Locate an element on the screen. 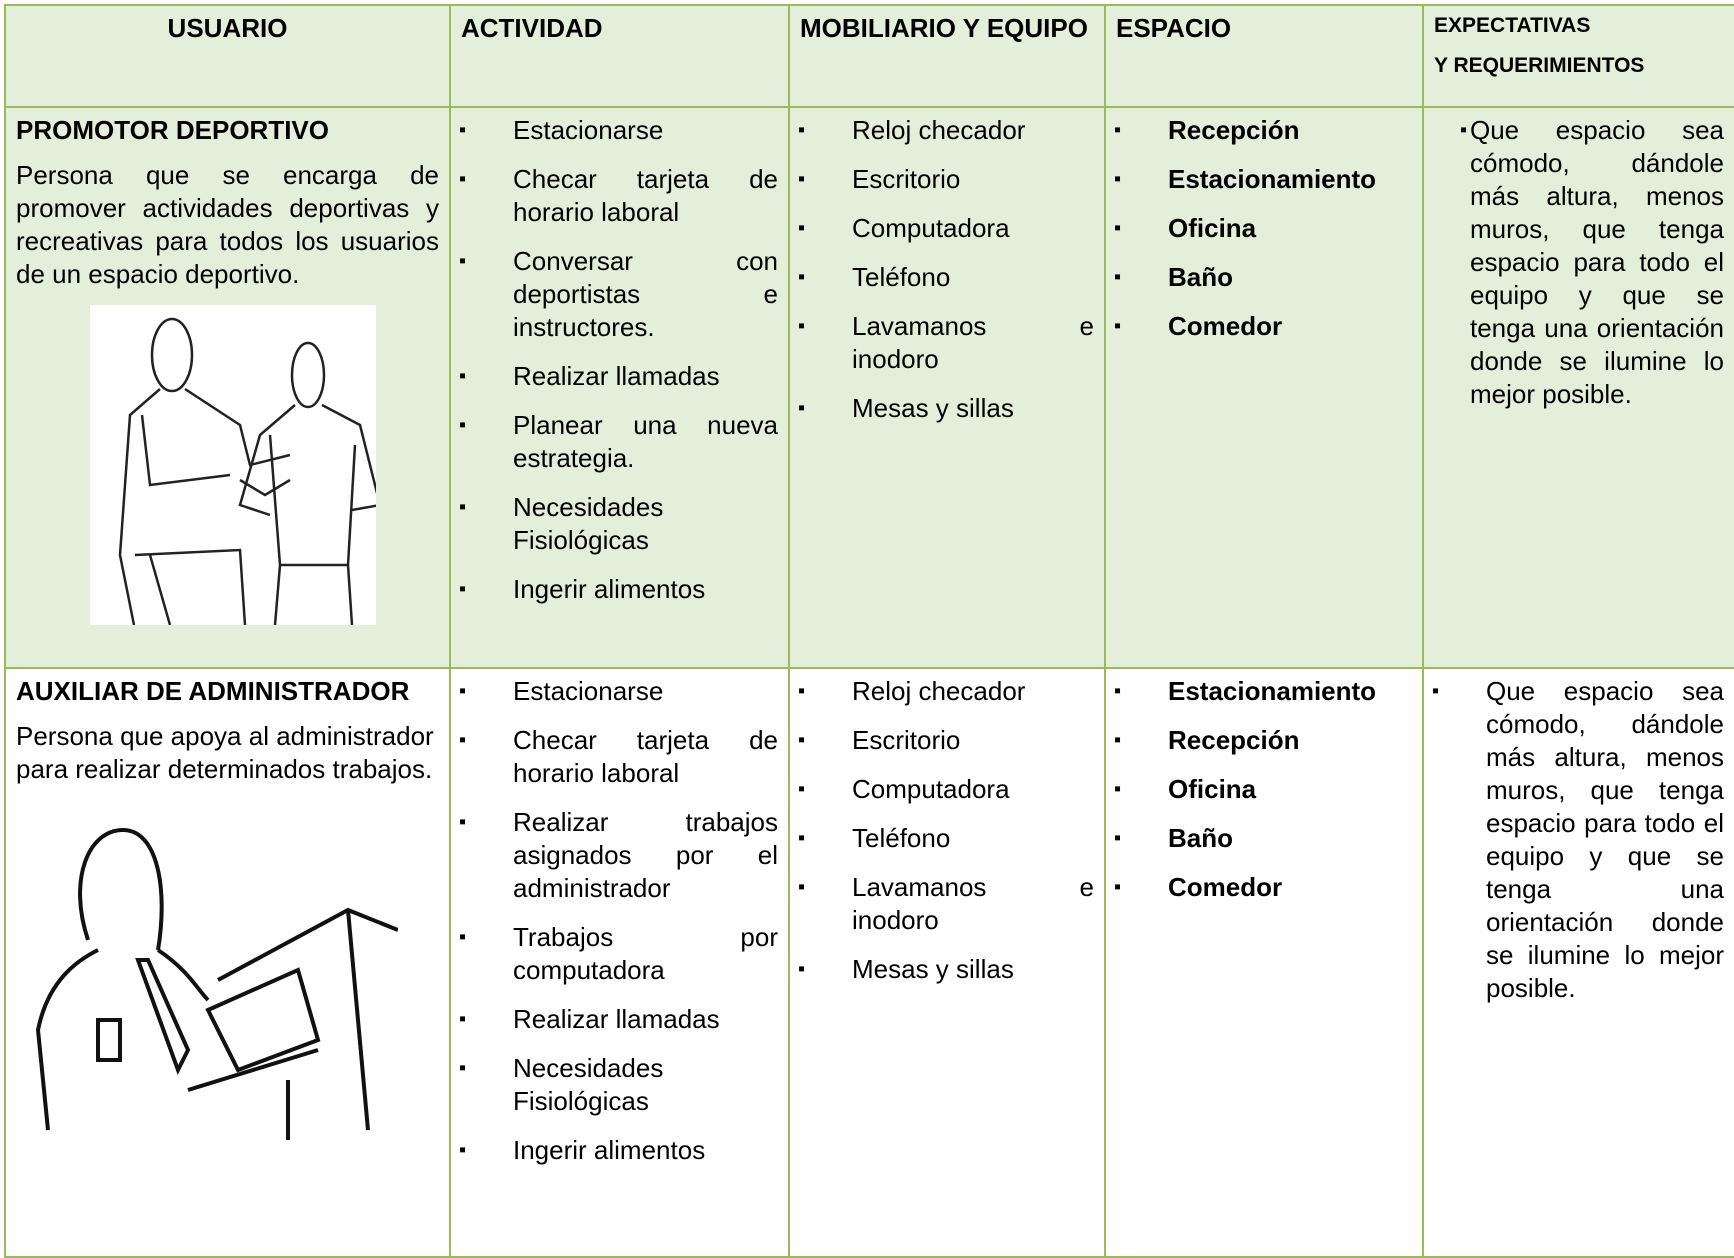  header-text: ESPACIO is located at coordinates (1174, 28).